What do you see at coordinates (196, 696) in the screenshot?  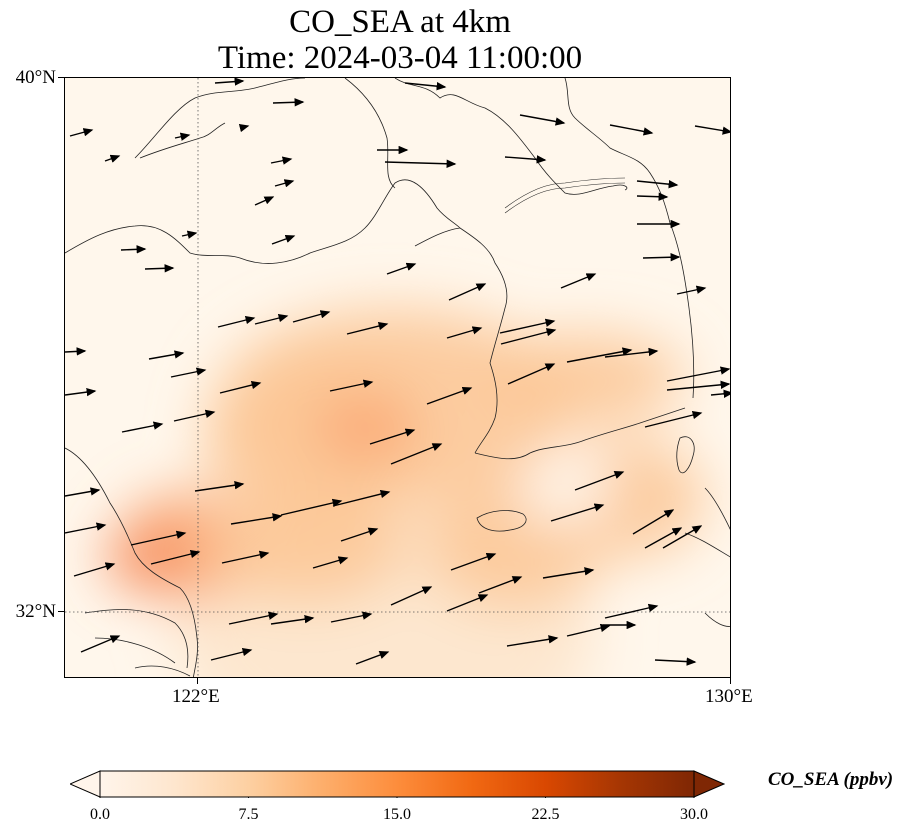 I see `lon-label-122e: 122°E` at bounding box center [196, 696].